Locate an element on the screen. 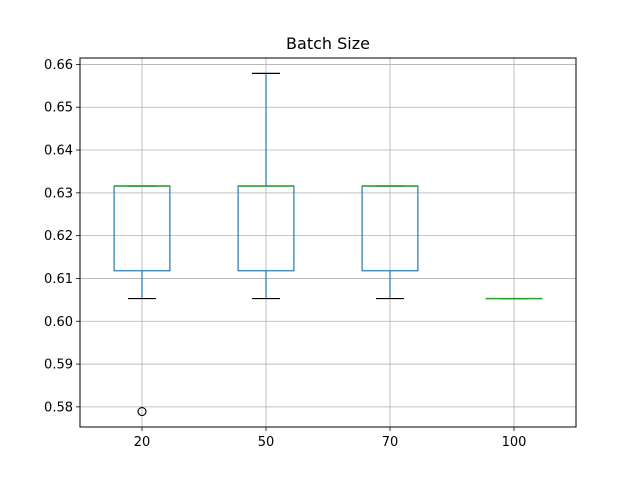 The width and height of the screenshot is (640, 480). y-tick-label: 0.62 is located at coordinates (58, 236).